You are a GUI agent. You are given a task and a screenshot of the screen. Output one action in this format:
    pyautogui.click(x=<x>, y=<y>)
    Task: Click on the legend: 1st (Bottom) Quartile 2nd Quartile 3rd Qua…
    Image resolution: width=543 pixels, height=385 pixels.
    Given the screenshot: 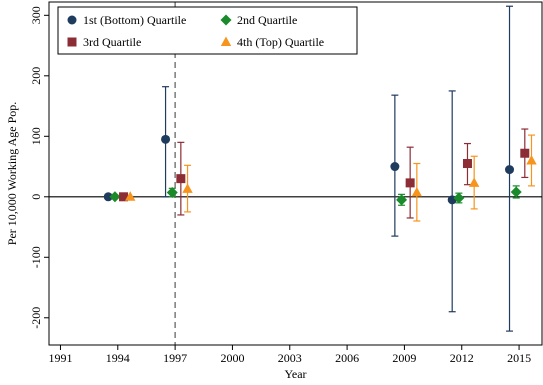 What is the action you would take?
    pyautogui.click(x=207, y=30)
    